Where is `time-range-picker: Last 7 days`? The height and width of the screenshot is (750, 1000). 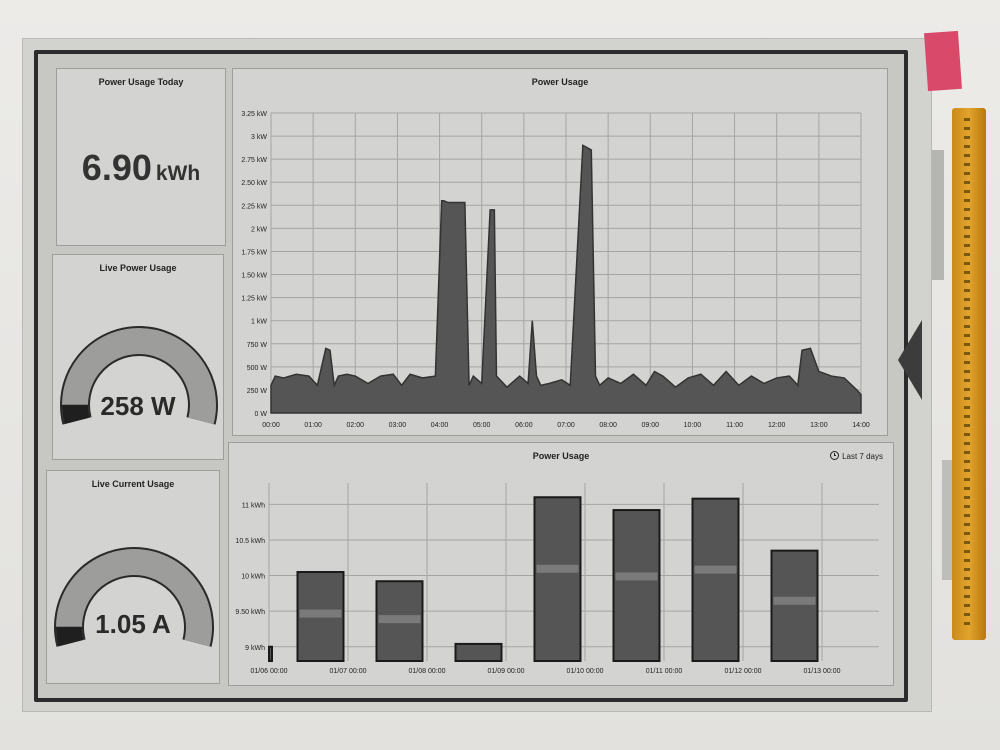
time-range-picker: Last 7 days is located at coordinates (856, 456).